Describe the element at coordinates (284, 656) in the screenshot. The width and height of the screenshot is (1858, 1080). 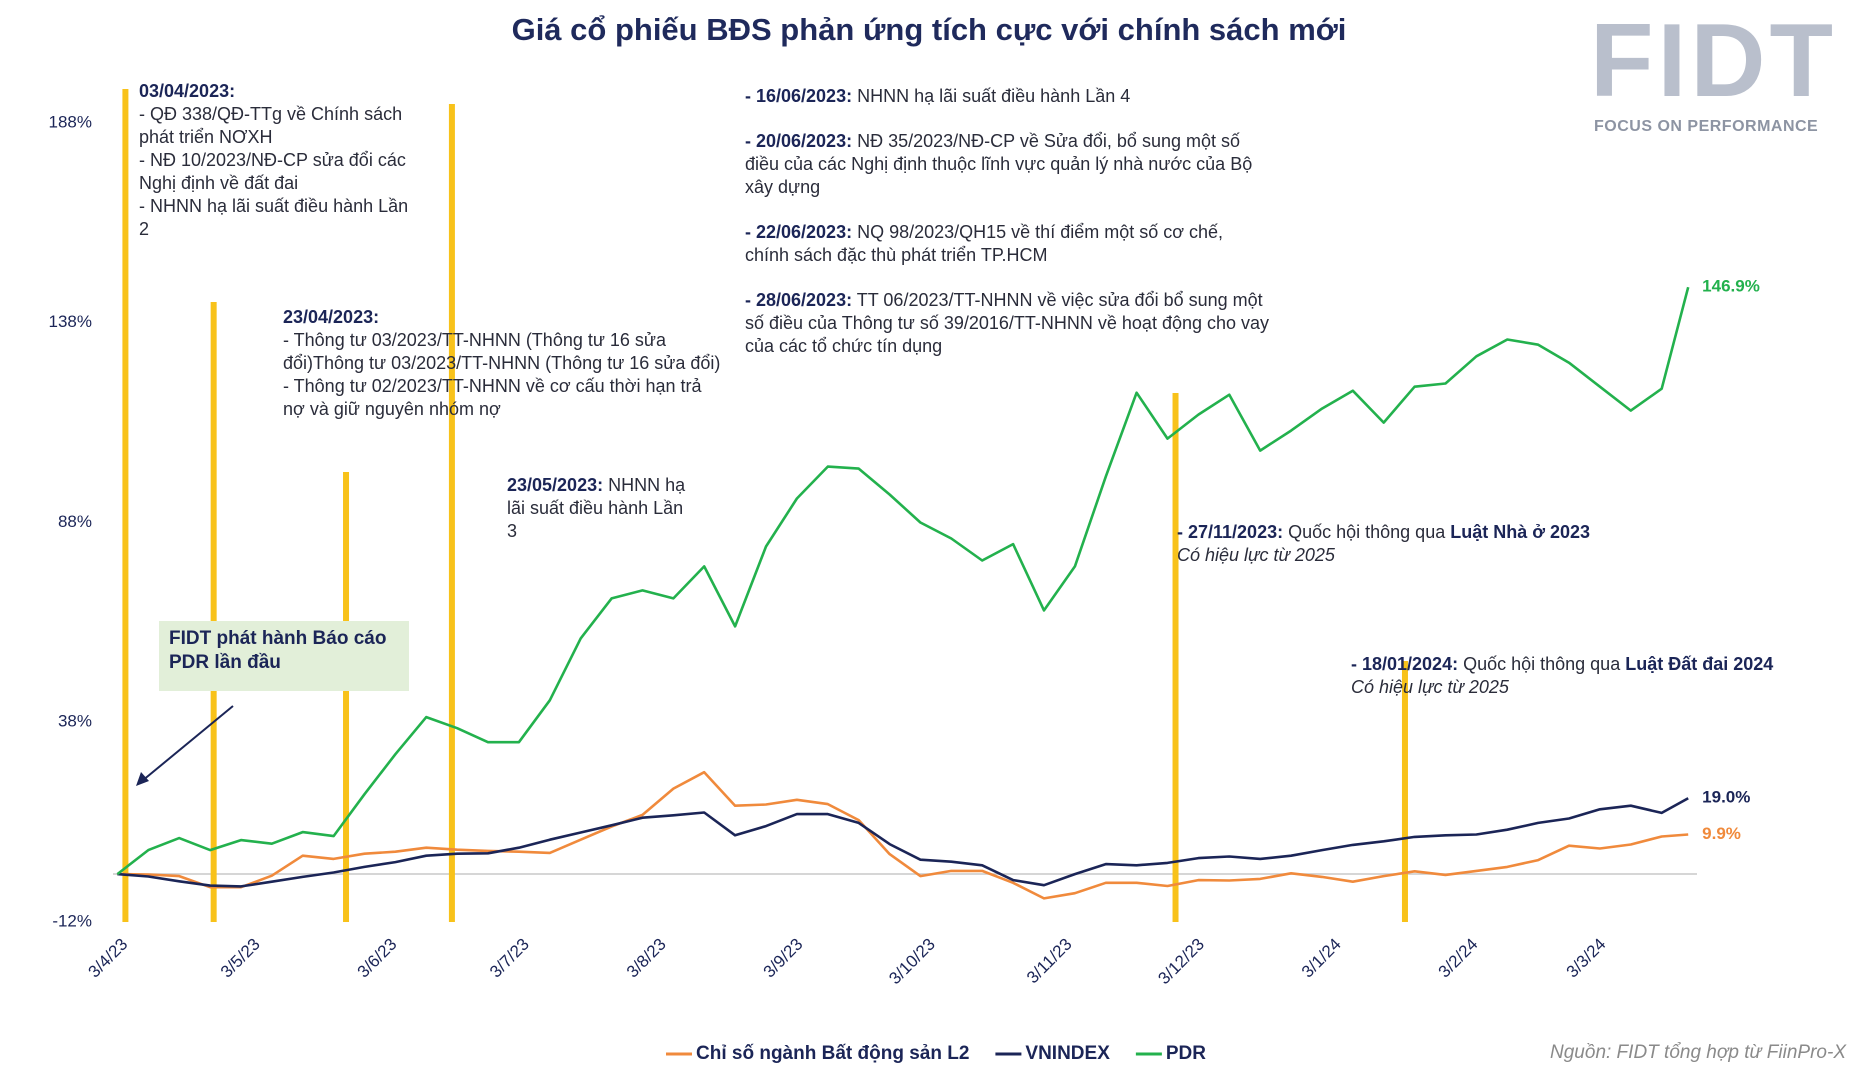
I see `note-box: FIDT phát hành Báo cáo PDR lần đầu` at that location.